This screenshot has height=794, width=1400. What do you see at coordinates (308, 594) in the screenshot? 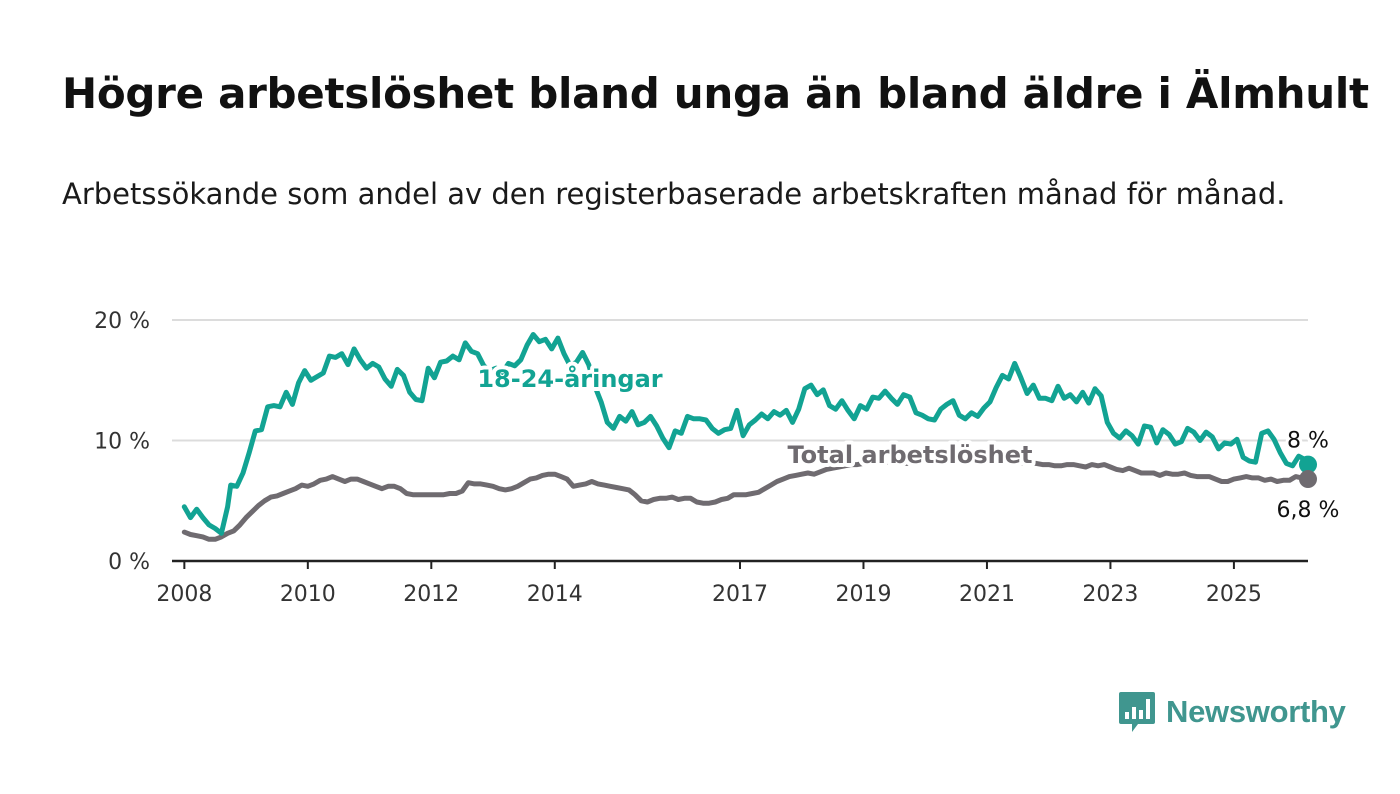
I see `x-tick-label: 2010` at bounding box center [308, 594].